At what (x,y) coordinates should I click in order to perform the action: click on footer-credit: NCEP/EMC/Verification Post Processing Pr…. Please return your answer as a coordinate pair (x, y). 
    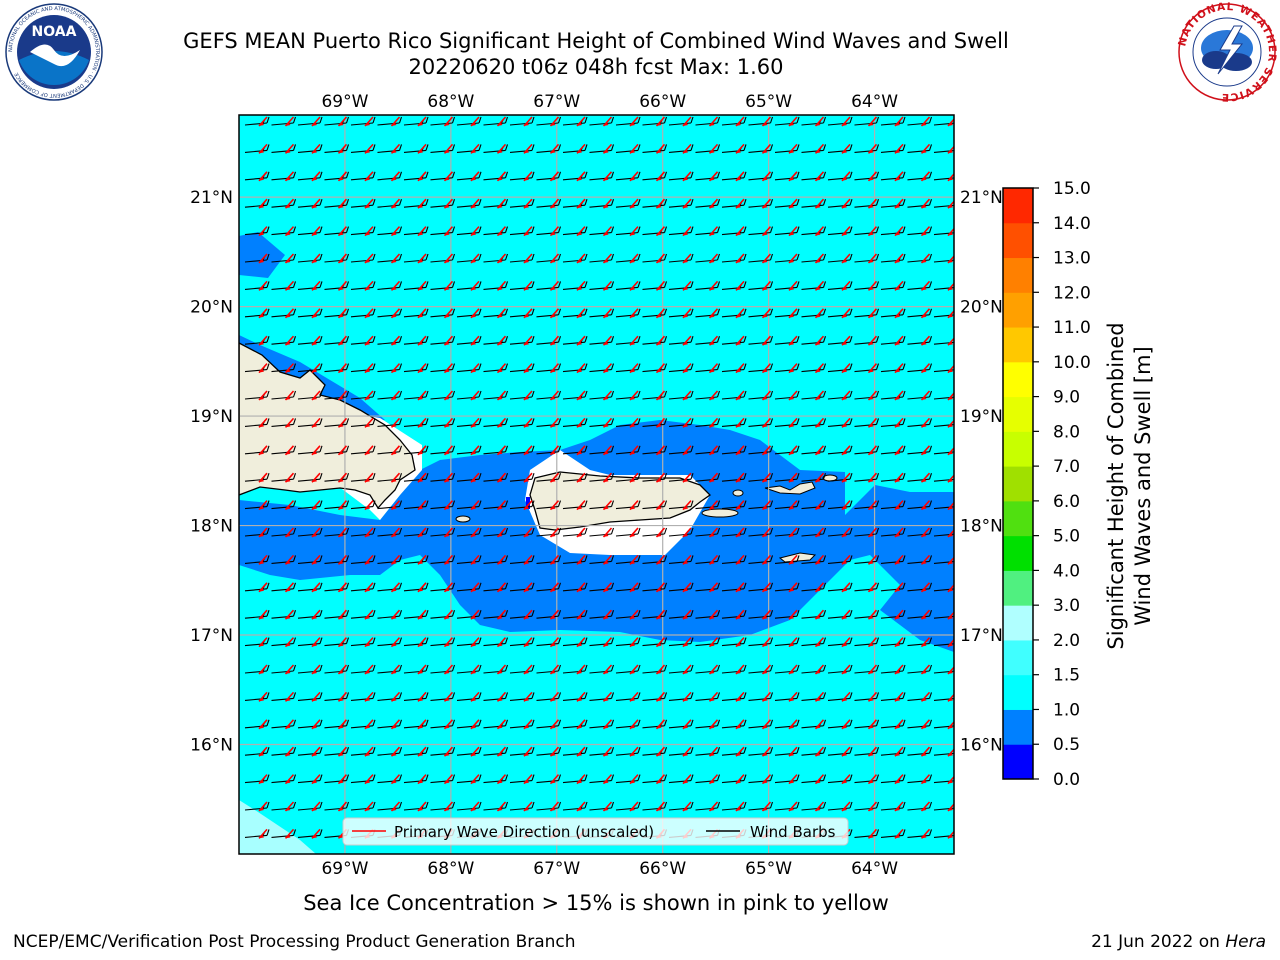
    Looking at the image, I should click on (294, 942).